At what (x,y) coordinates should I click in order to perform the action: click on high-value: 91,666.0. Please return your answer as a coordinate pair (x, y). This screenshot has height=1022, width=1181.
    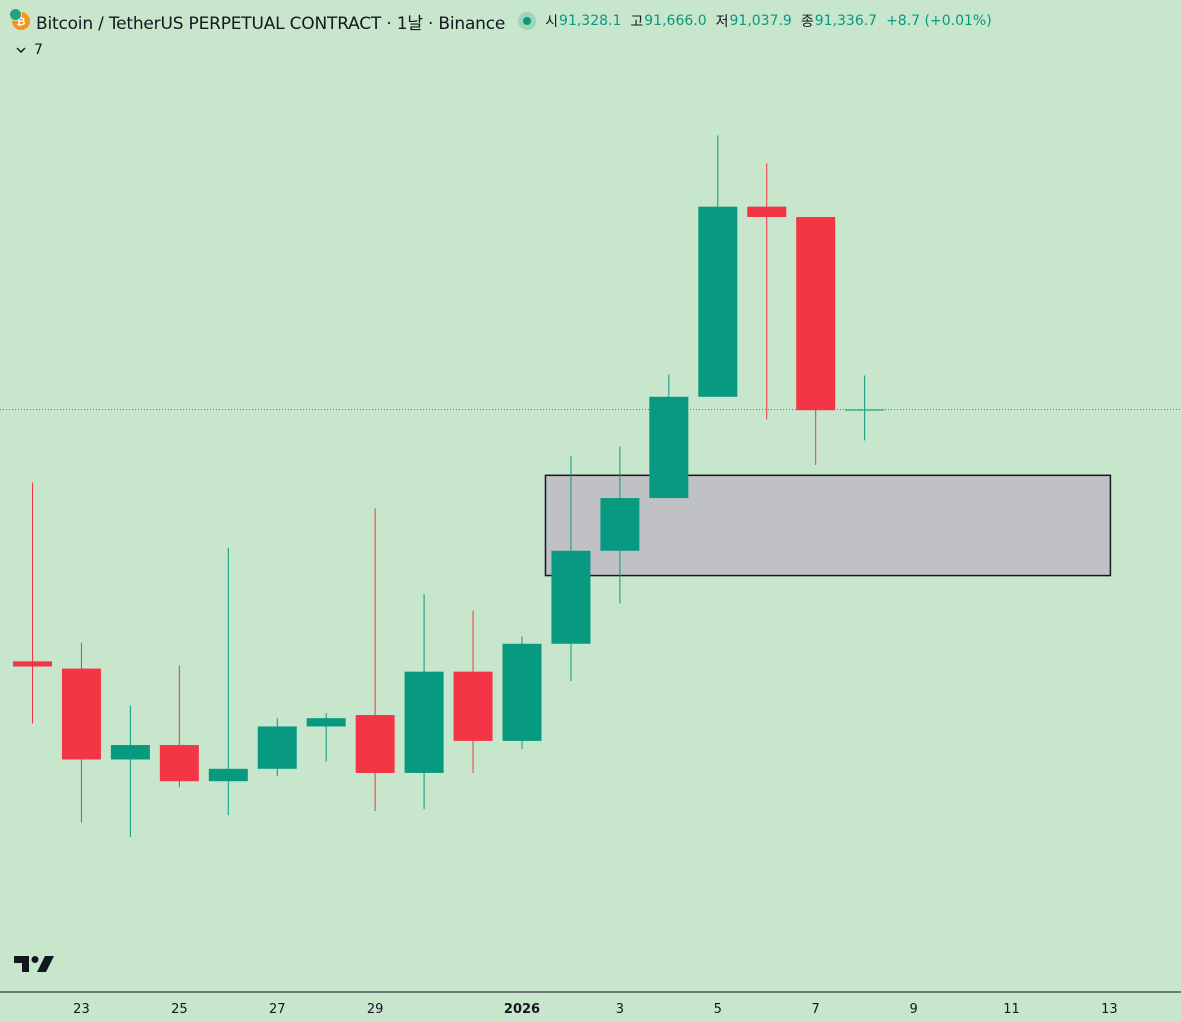
    Looking at the image, I should click on (675, 21).